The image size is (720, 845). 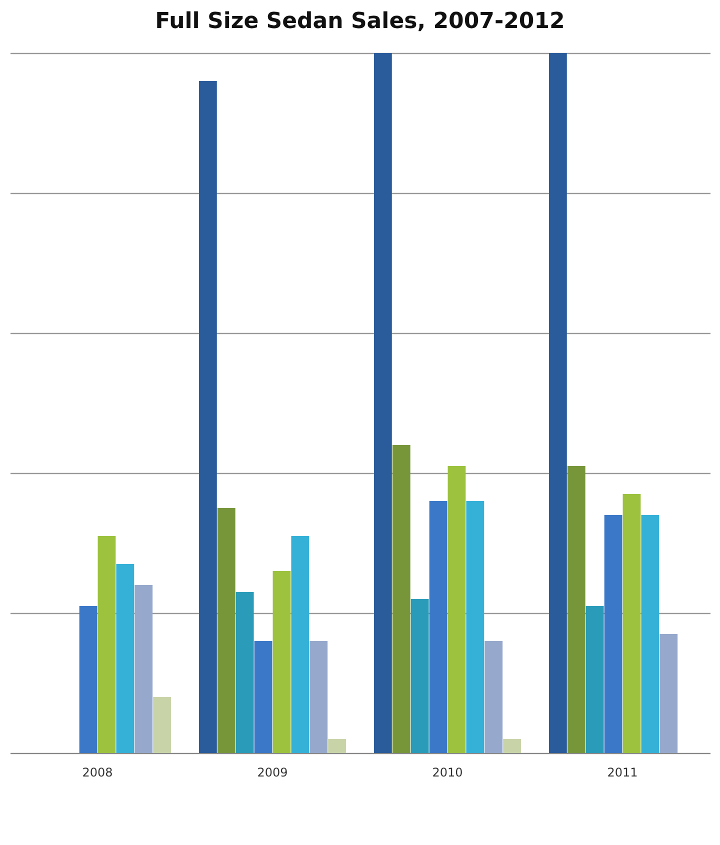 I want to click on chart-title: Full Size Sedan Sales, 2007-2012, so click(x=360, y=21).